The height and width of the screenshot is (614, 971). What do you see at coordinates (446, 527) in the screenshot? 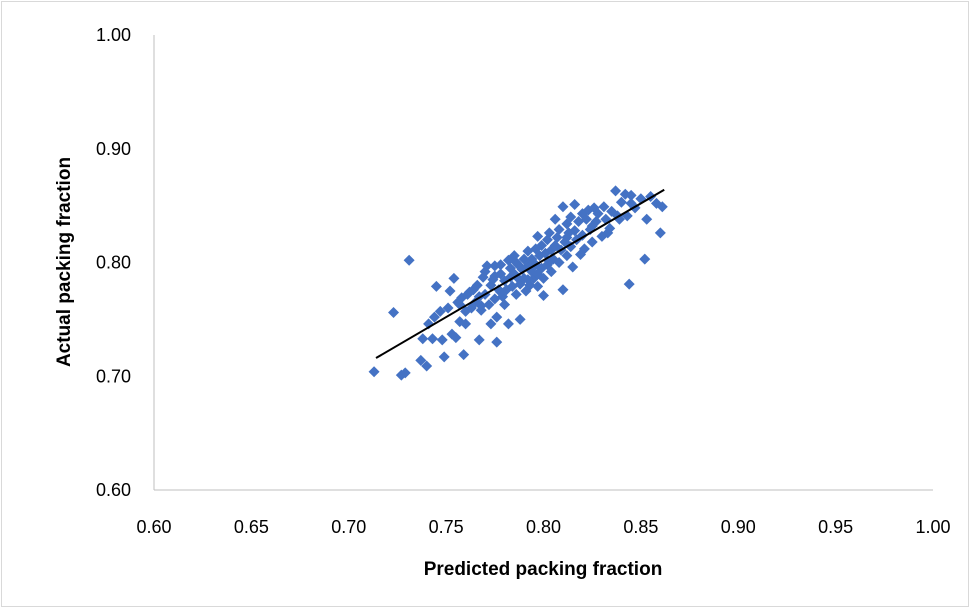
I see `x-tick-label: 0.75` at bounding box center [446, 527].